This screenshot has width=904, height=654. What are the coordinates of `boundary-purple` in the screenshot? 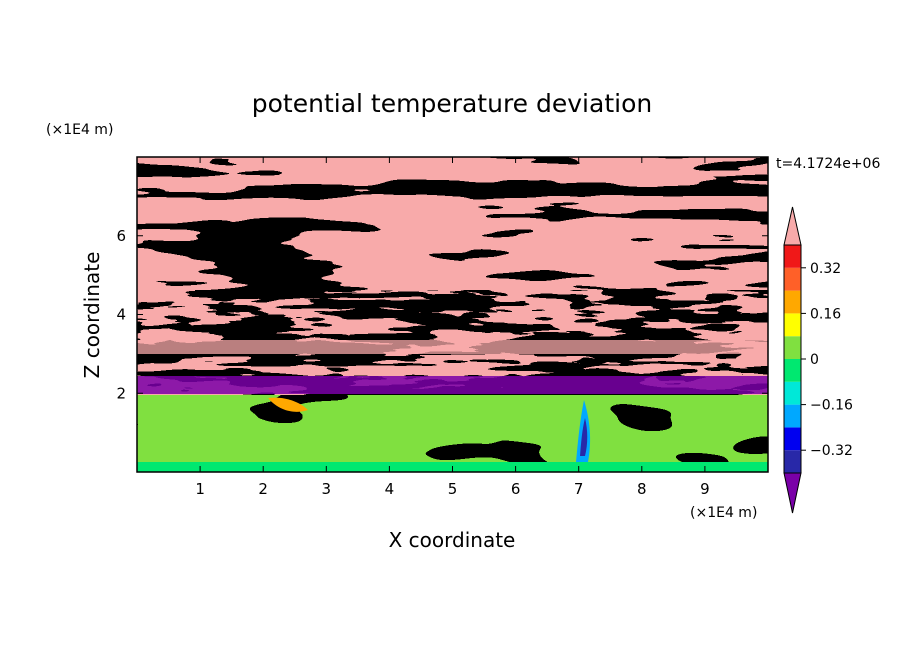 It's located at (452, 385).